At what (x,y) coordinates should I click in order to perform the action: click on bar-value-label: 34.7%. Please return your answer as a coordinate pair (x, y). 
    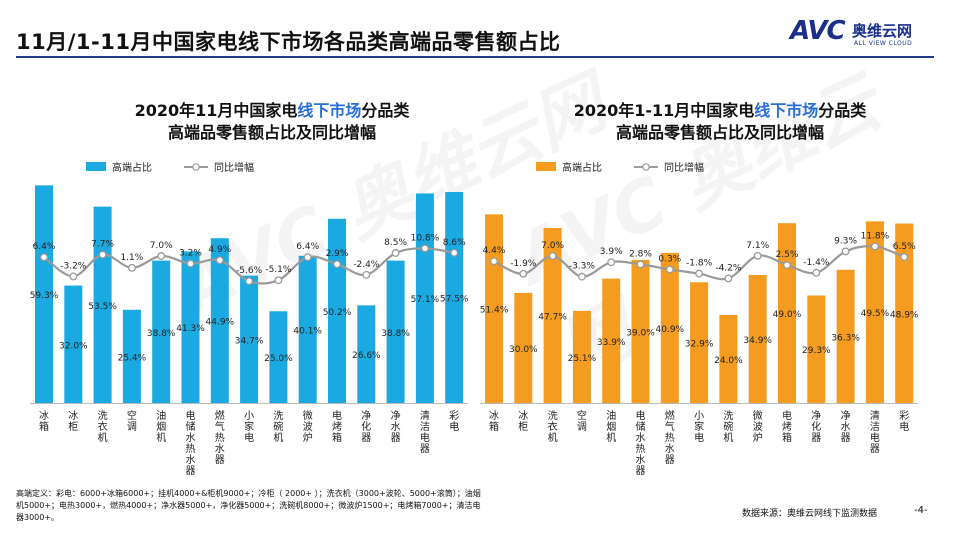
    Looking at the image, I should click on (249, 341).